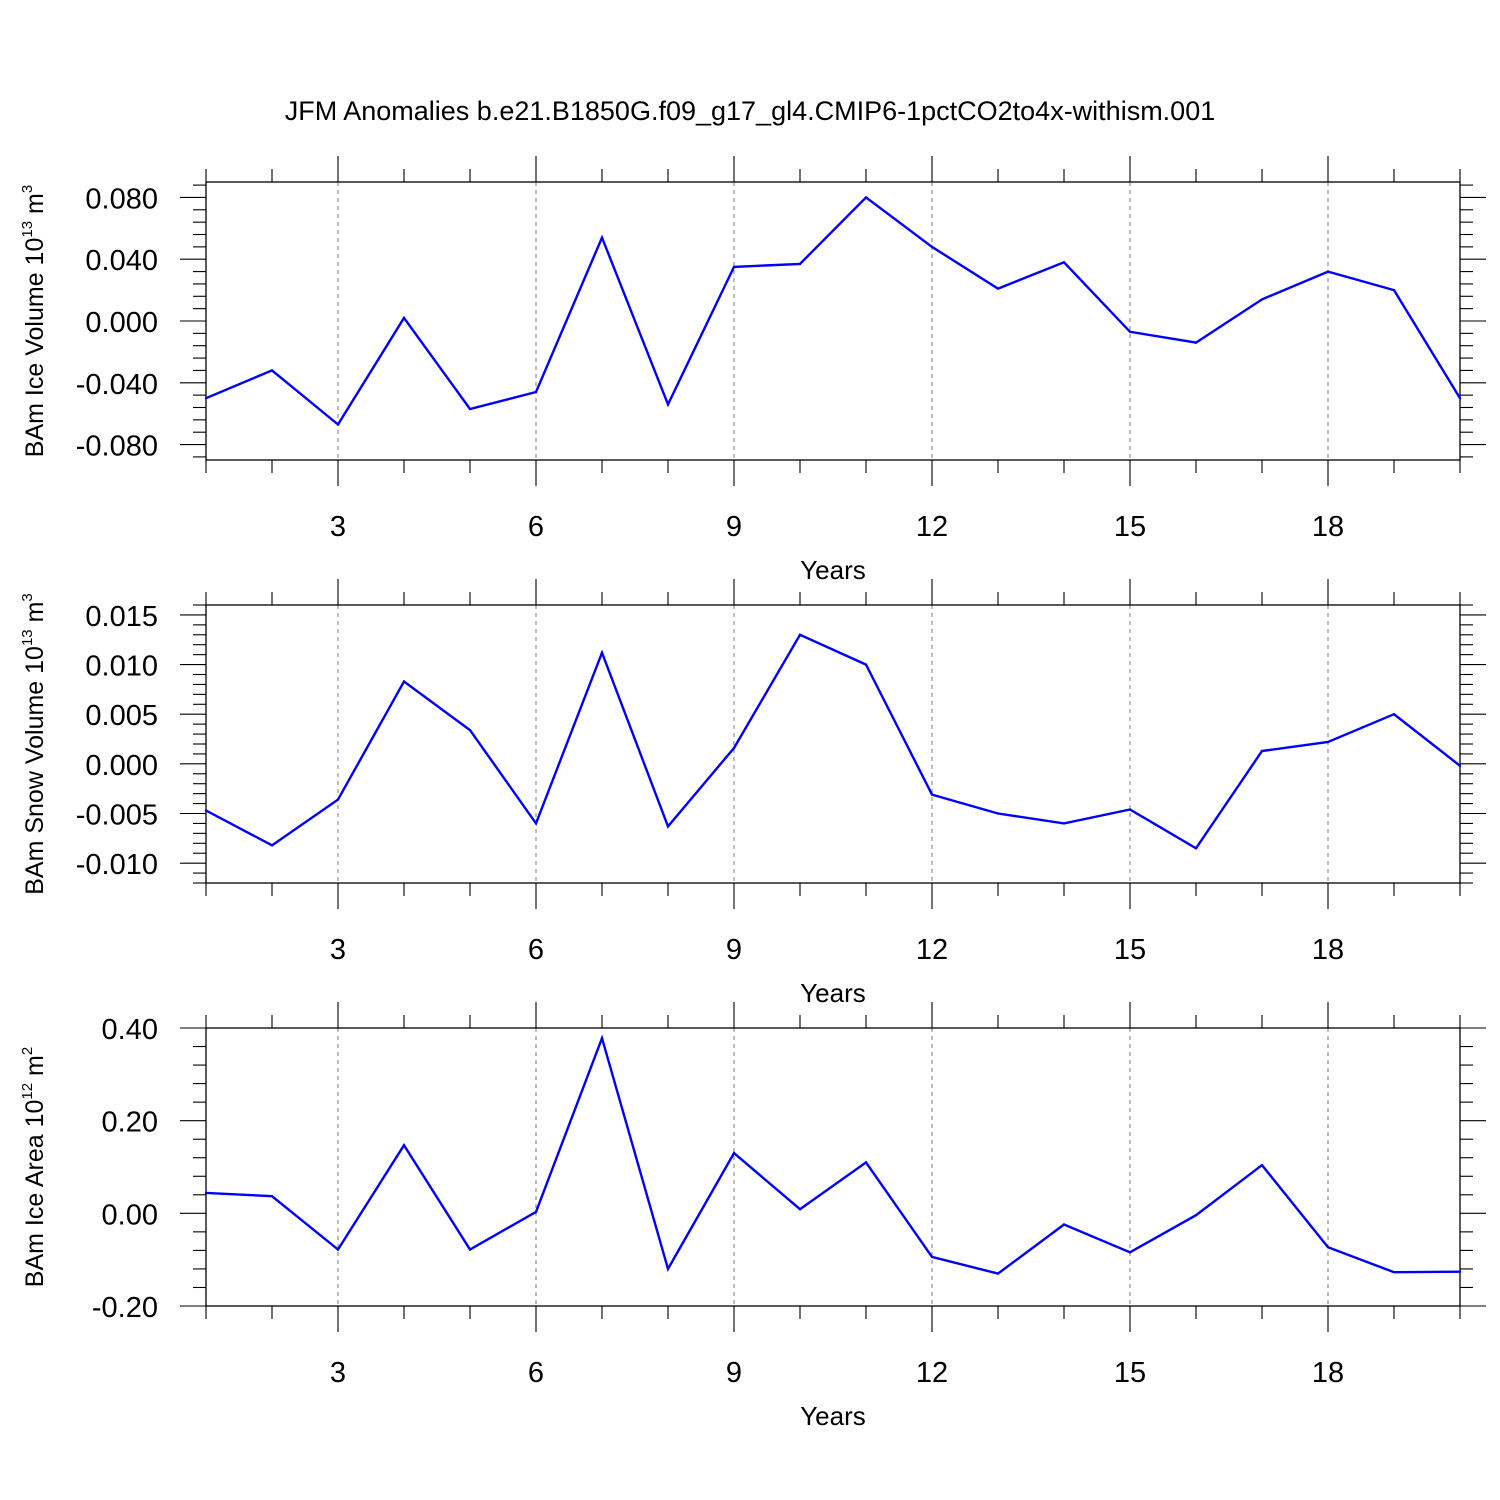 The height and width of the screenshot is (1500, 1500). What do you see at coordinates (121, 261) in the screenshot?
I see `y-tick-label: 0.040` at bounding box center [121, 261].